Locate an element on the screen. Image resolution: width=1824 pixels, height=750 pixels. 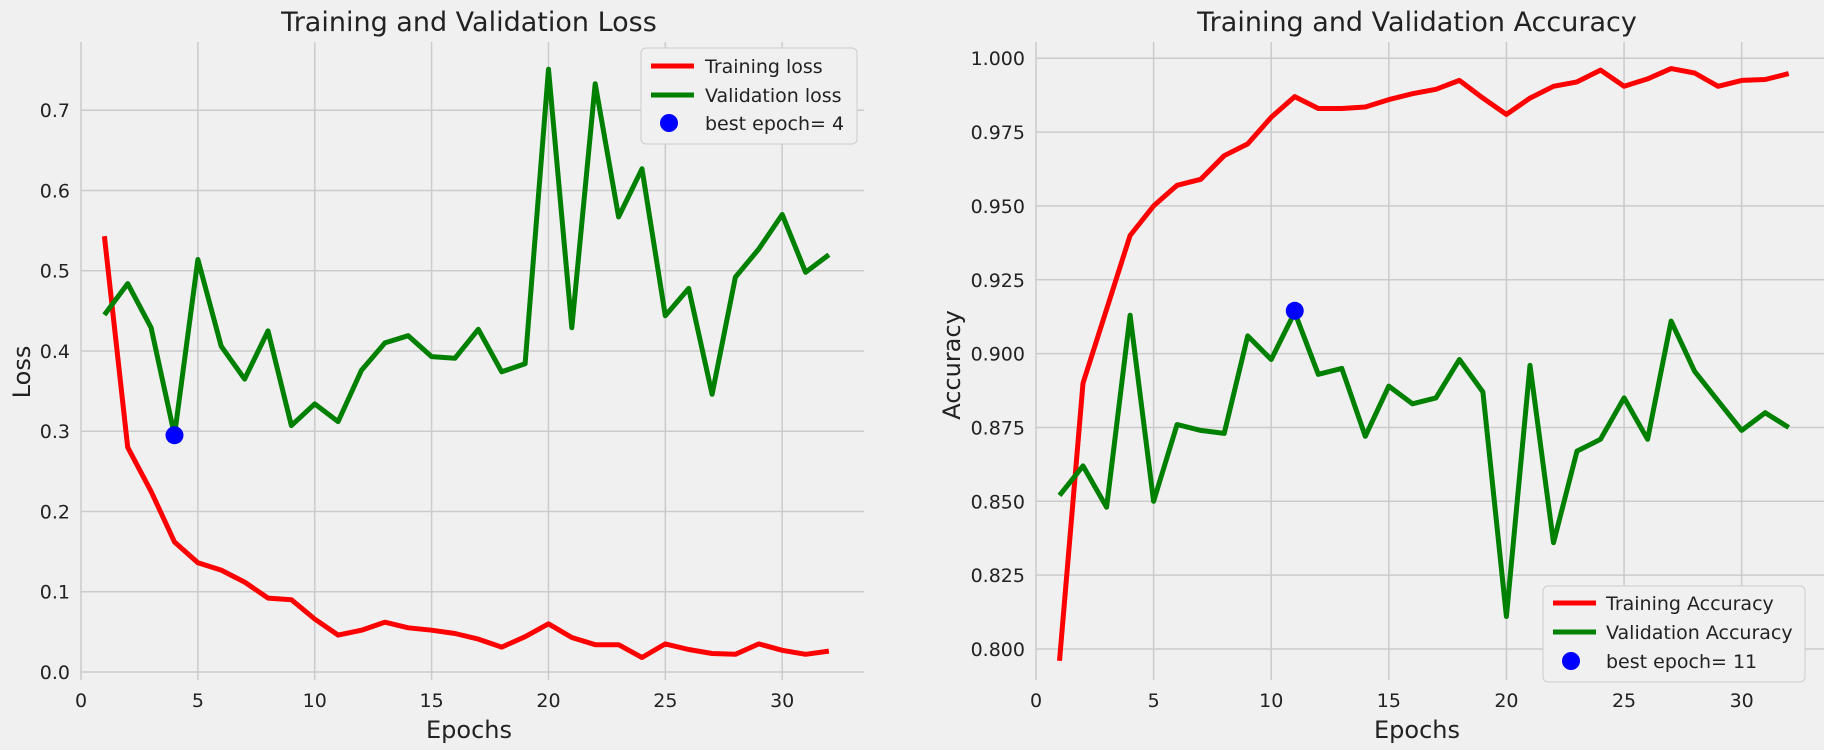
accuracy-x-tick-label: 30 is located at coordinates (1742, 701).